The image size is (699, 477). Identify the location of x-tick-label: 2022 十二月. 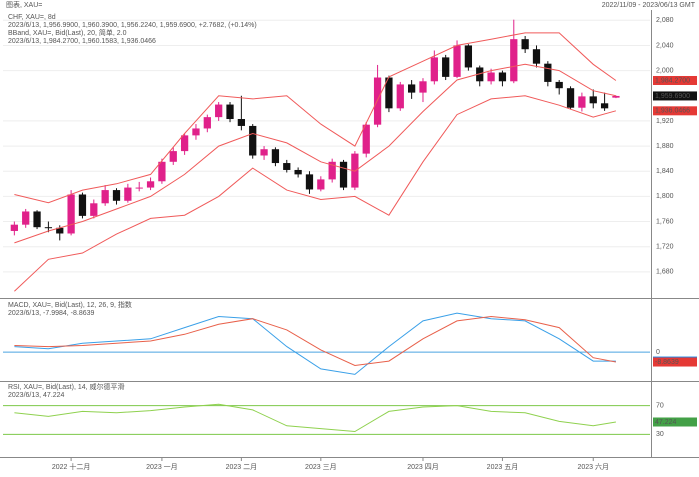
(71, 466).